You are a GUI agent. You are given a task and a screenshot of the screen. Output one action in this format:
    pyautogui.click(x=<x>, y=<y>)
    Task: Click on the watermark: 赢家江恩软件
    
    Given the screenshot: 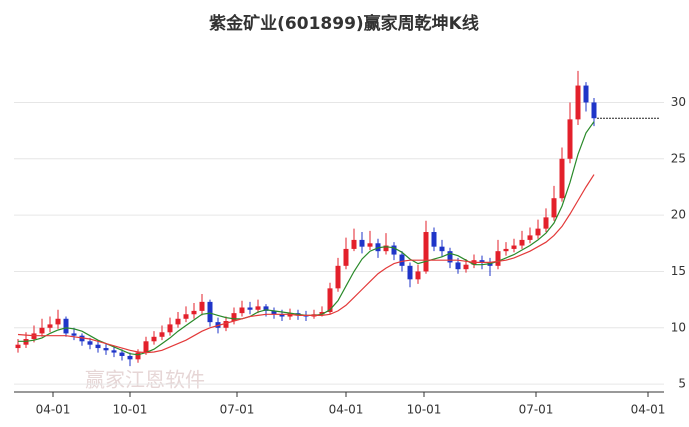 What is the action you would take?
    pyautogui.click(x=145, y=380)
    